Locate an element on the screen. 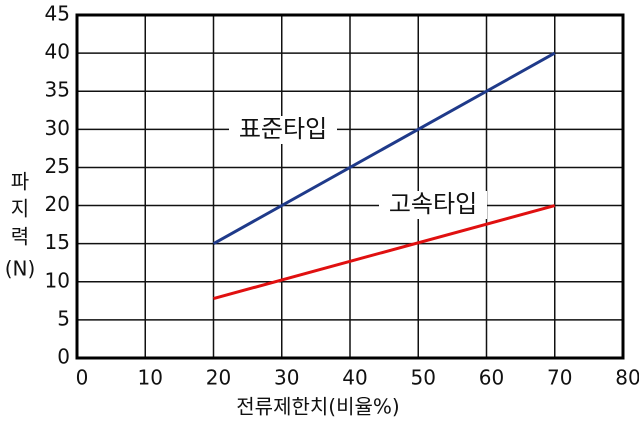  y-tick-label: 20 is located at coordinates (57, 204).